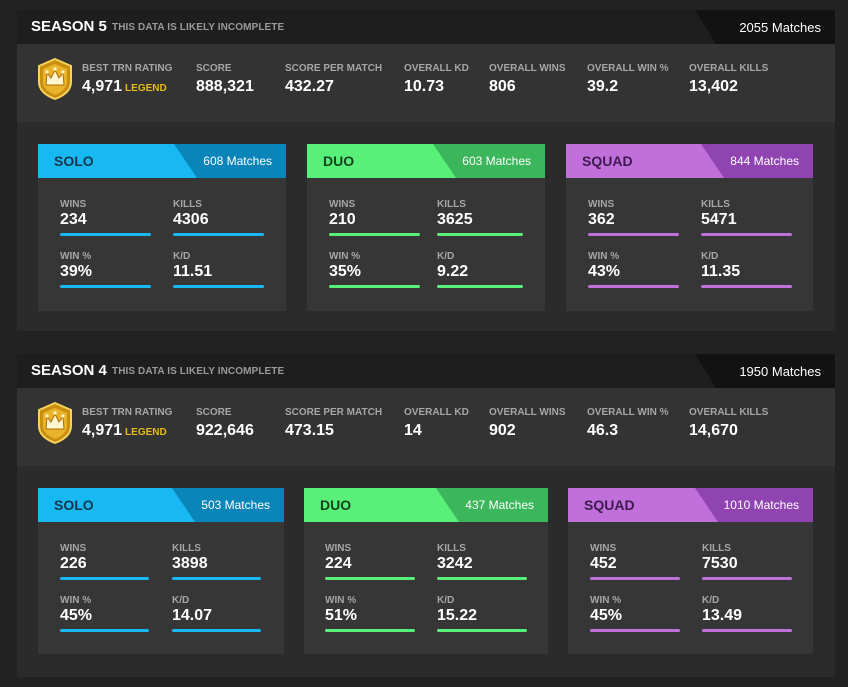 The height and width of the screenshot is (687, 848). What do you see at coordinates (104, 561) in the screenshot?
I see `wins-stat: WINS 226` at bounding box center [104, 561].